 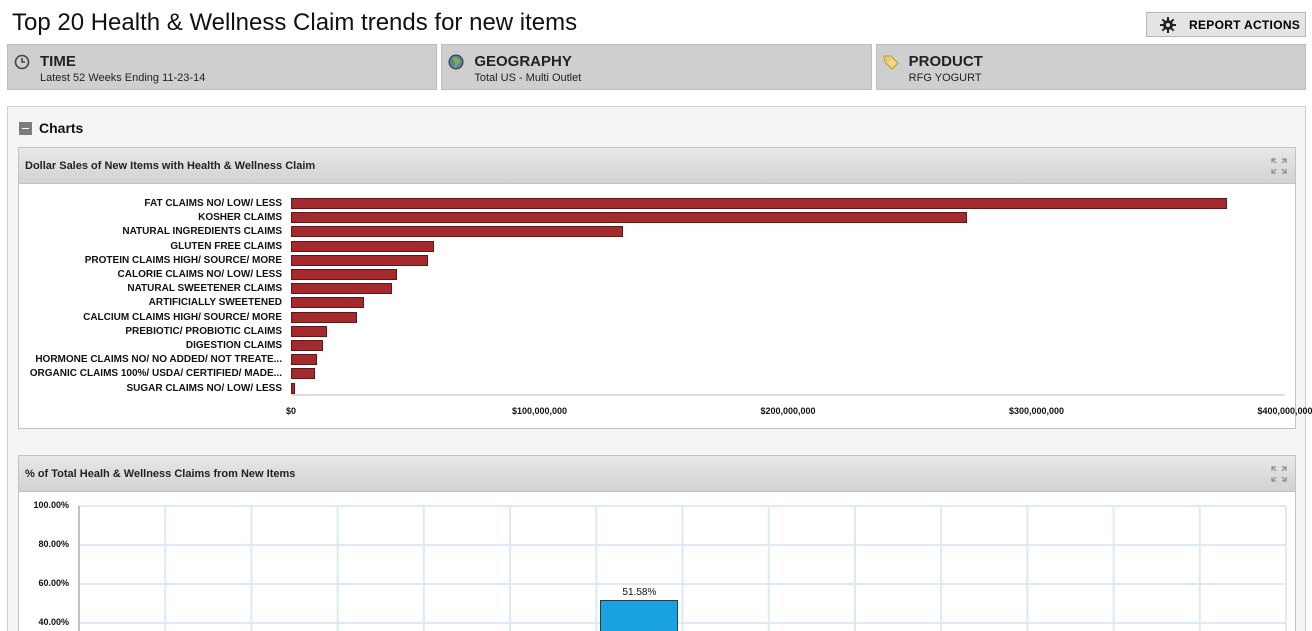 What do you see at coordinates (891, 62) in the screenshot?
I see `tag-icon` at bounding box center [891, 62].